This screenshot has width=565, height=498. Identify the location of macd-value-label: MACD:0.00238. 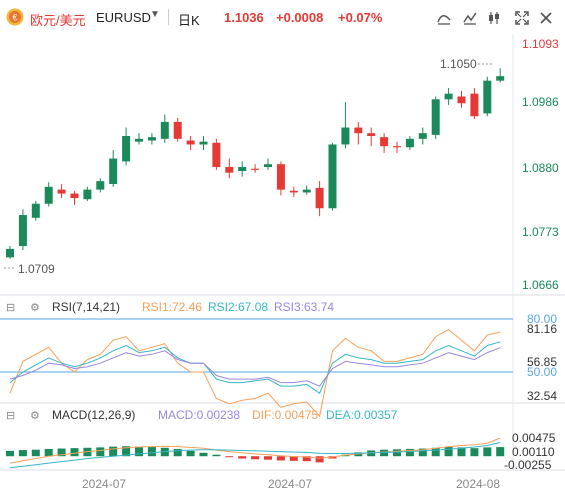
(199, 415).